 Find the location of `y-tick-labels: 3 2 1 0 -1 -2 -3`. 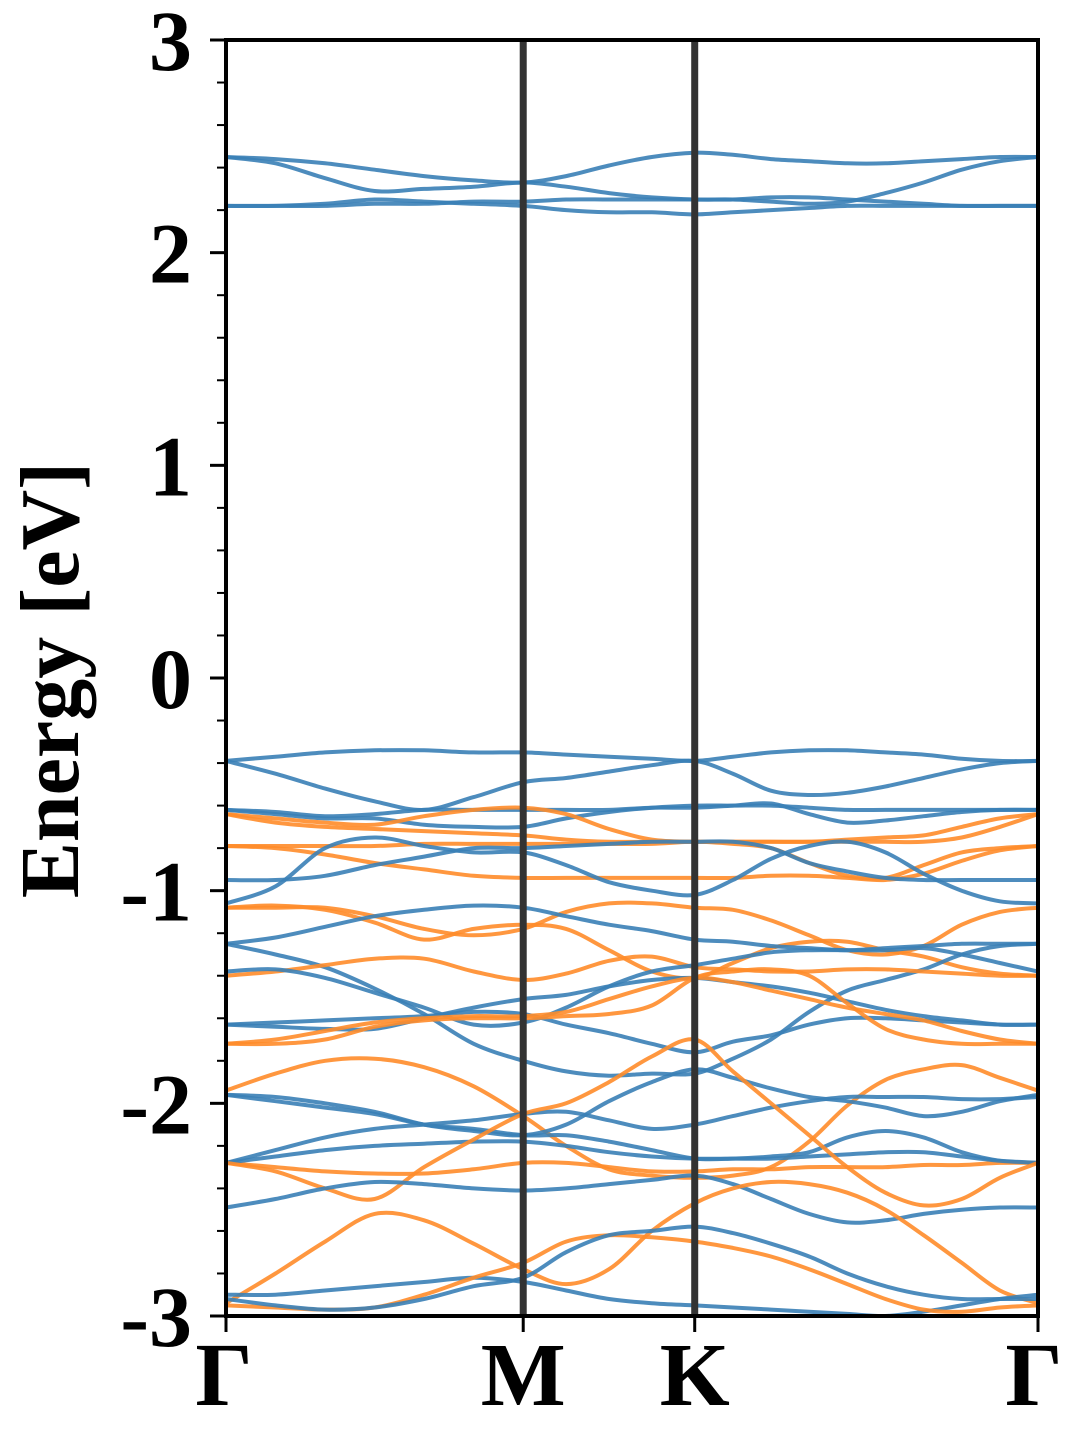

y-tick-labels: 3 2 1 0 -1 -2 -3 is located at coordinates (156, 682).